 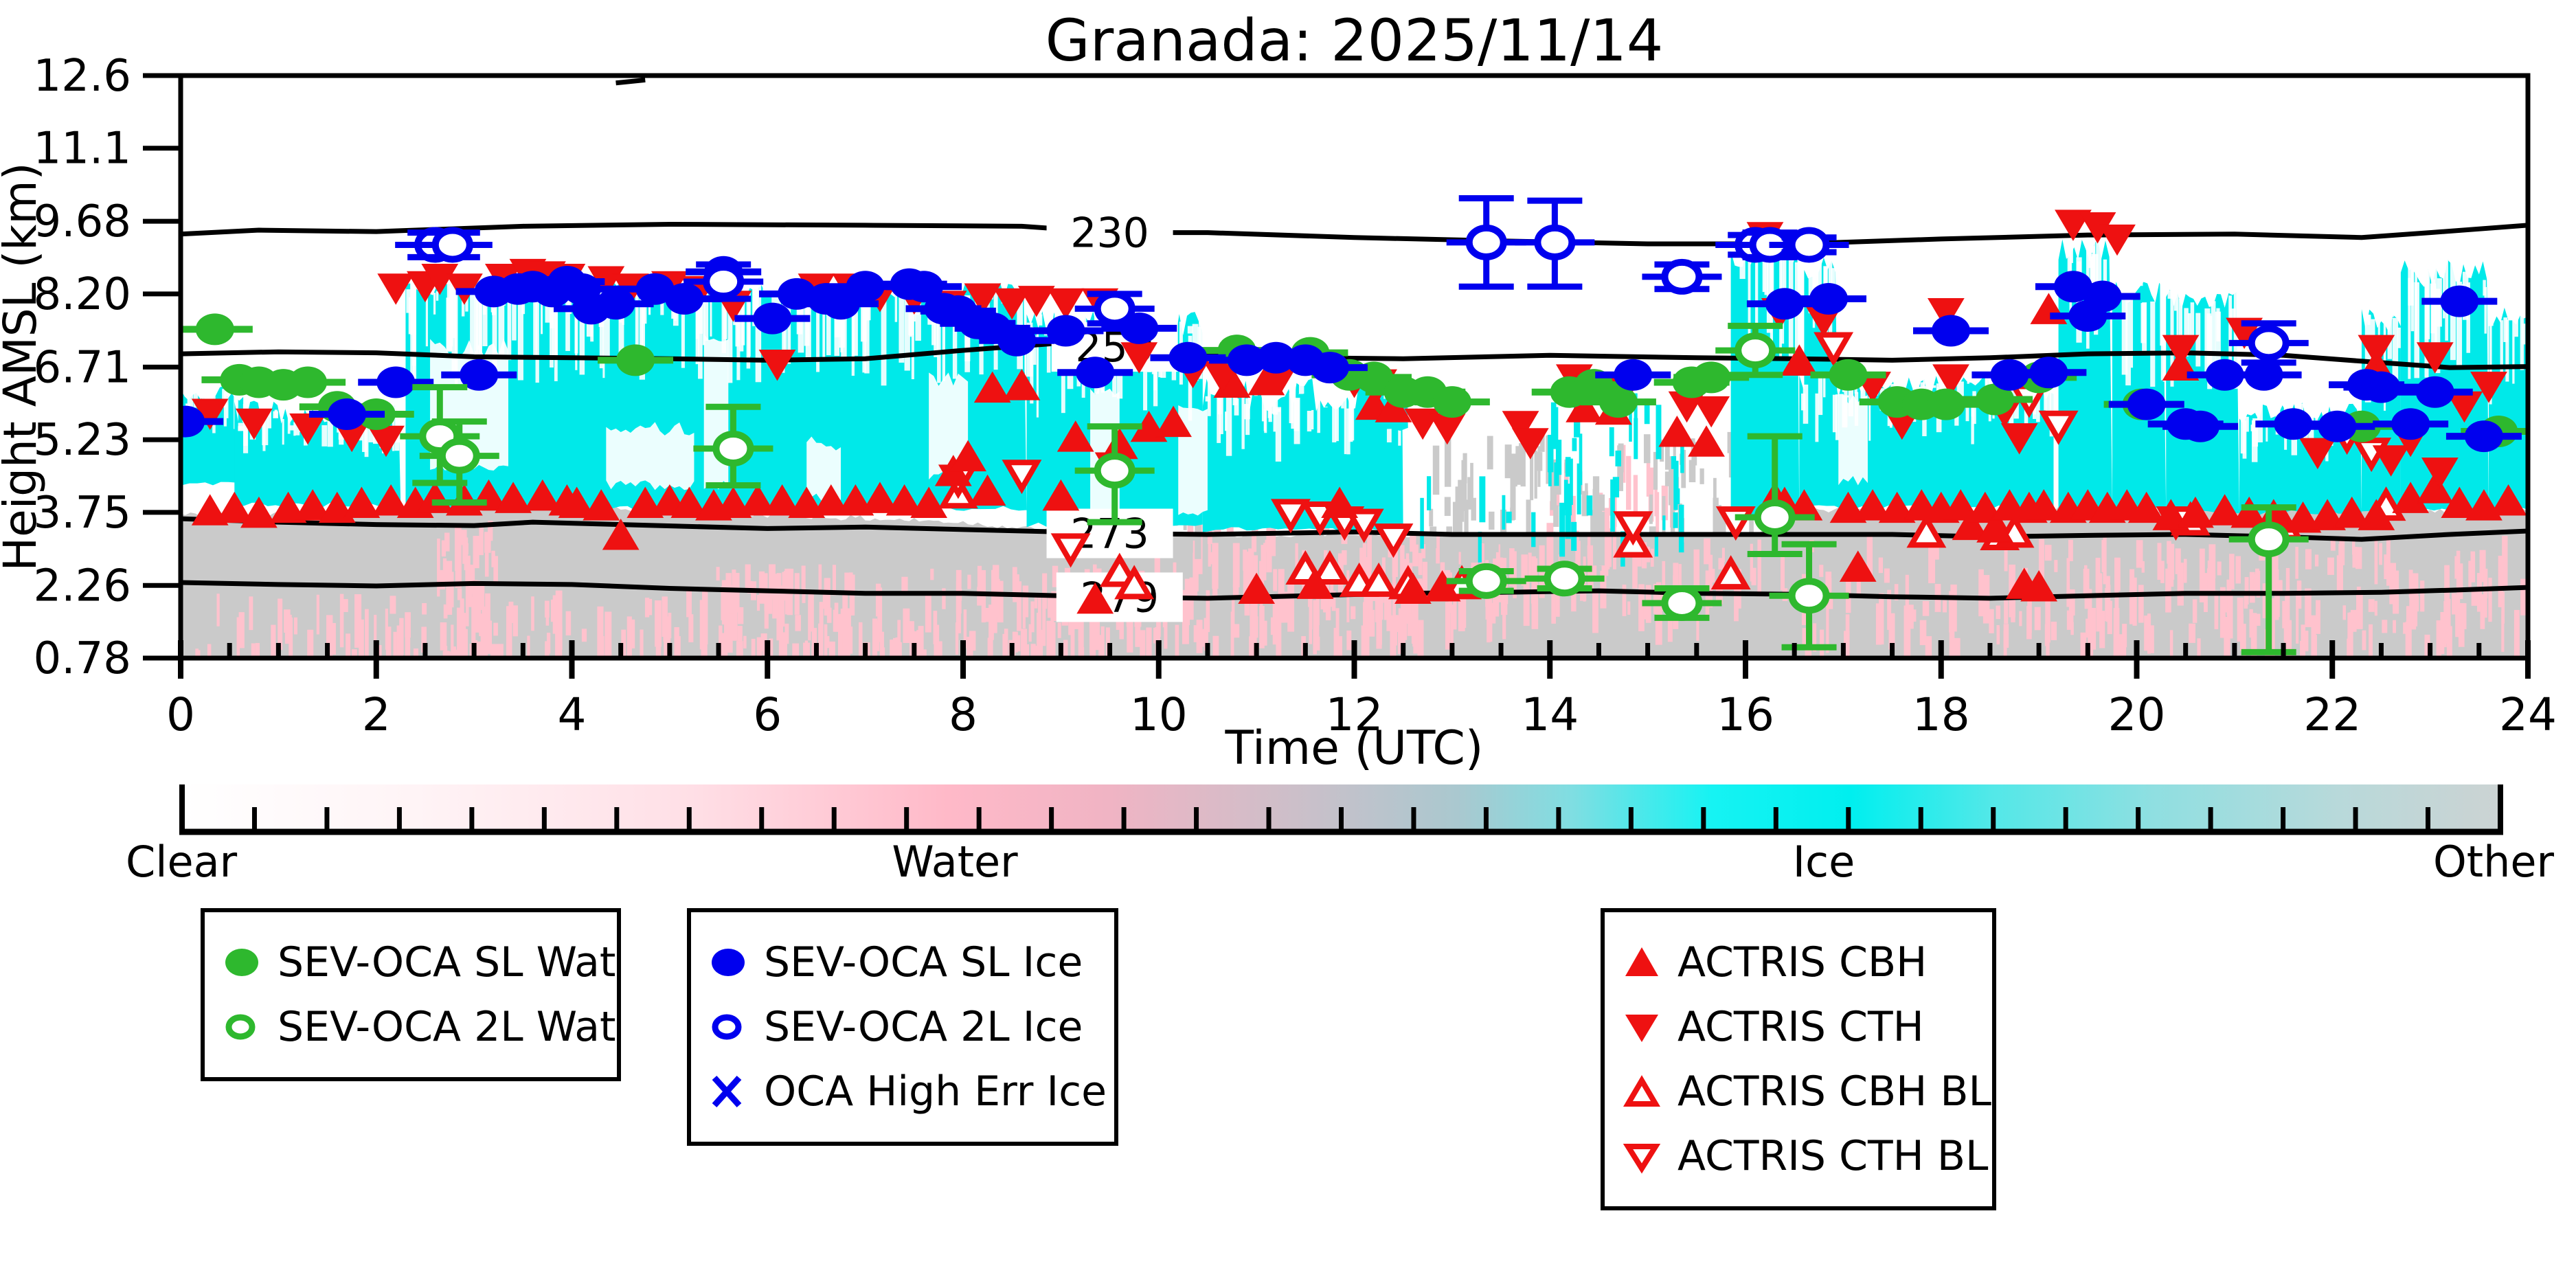 What do you see at coordinates (1797, 962) in the screenshot?
I see `legend-item: ACTRIS CBH` at bounding box center [1797, 962].